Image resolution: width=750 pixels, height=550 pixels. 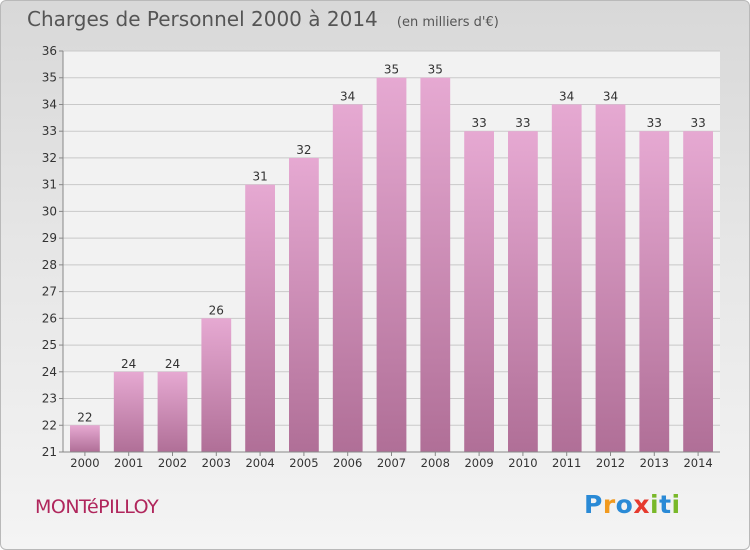 What do you see at coordinates (128, 463) in the screenshot?
I see `x-tick-label: 2001` at bounding box center [128, 463].